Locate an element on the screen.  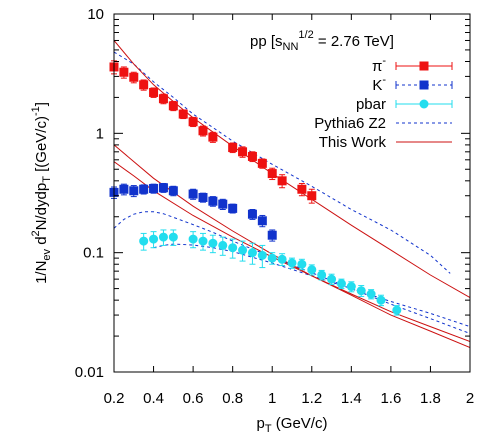
x-tick-label: 0.6 is located at coordinates (193, 398).